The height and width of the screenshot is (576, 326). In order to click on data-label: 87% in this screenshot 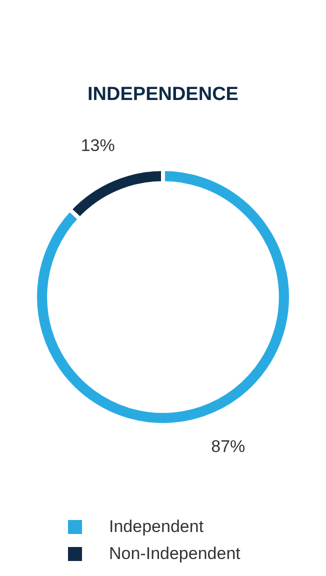, I will do `click(228, 446)`.